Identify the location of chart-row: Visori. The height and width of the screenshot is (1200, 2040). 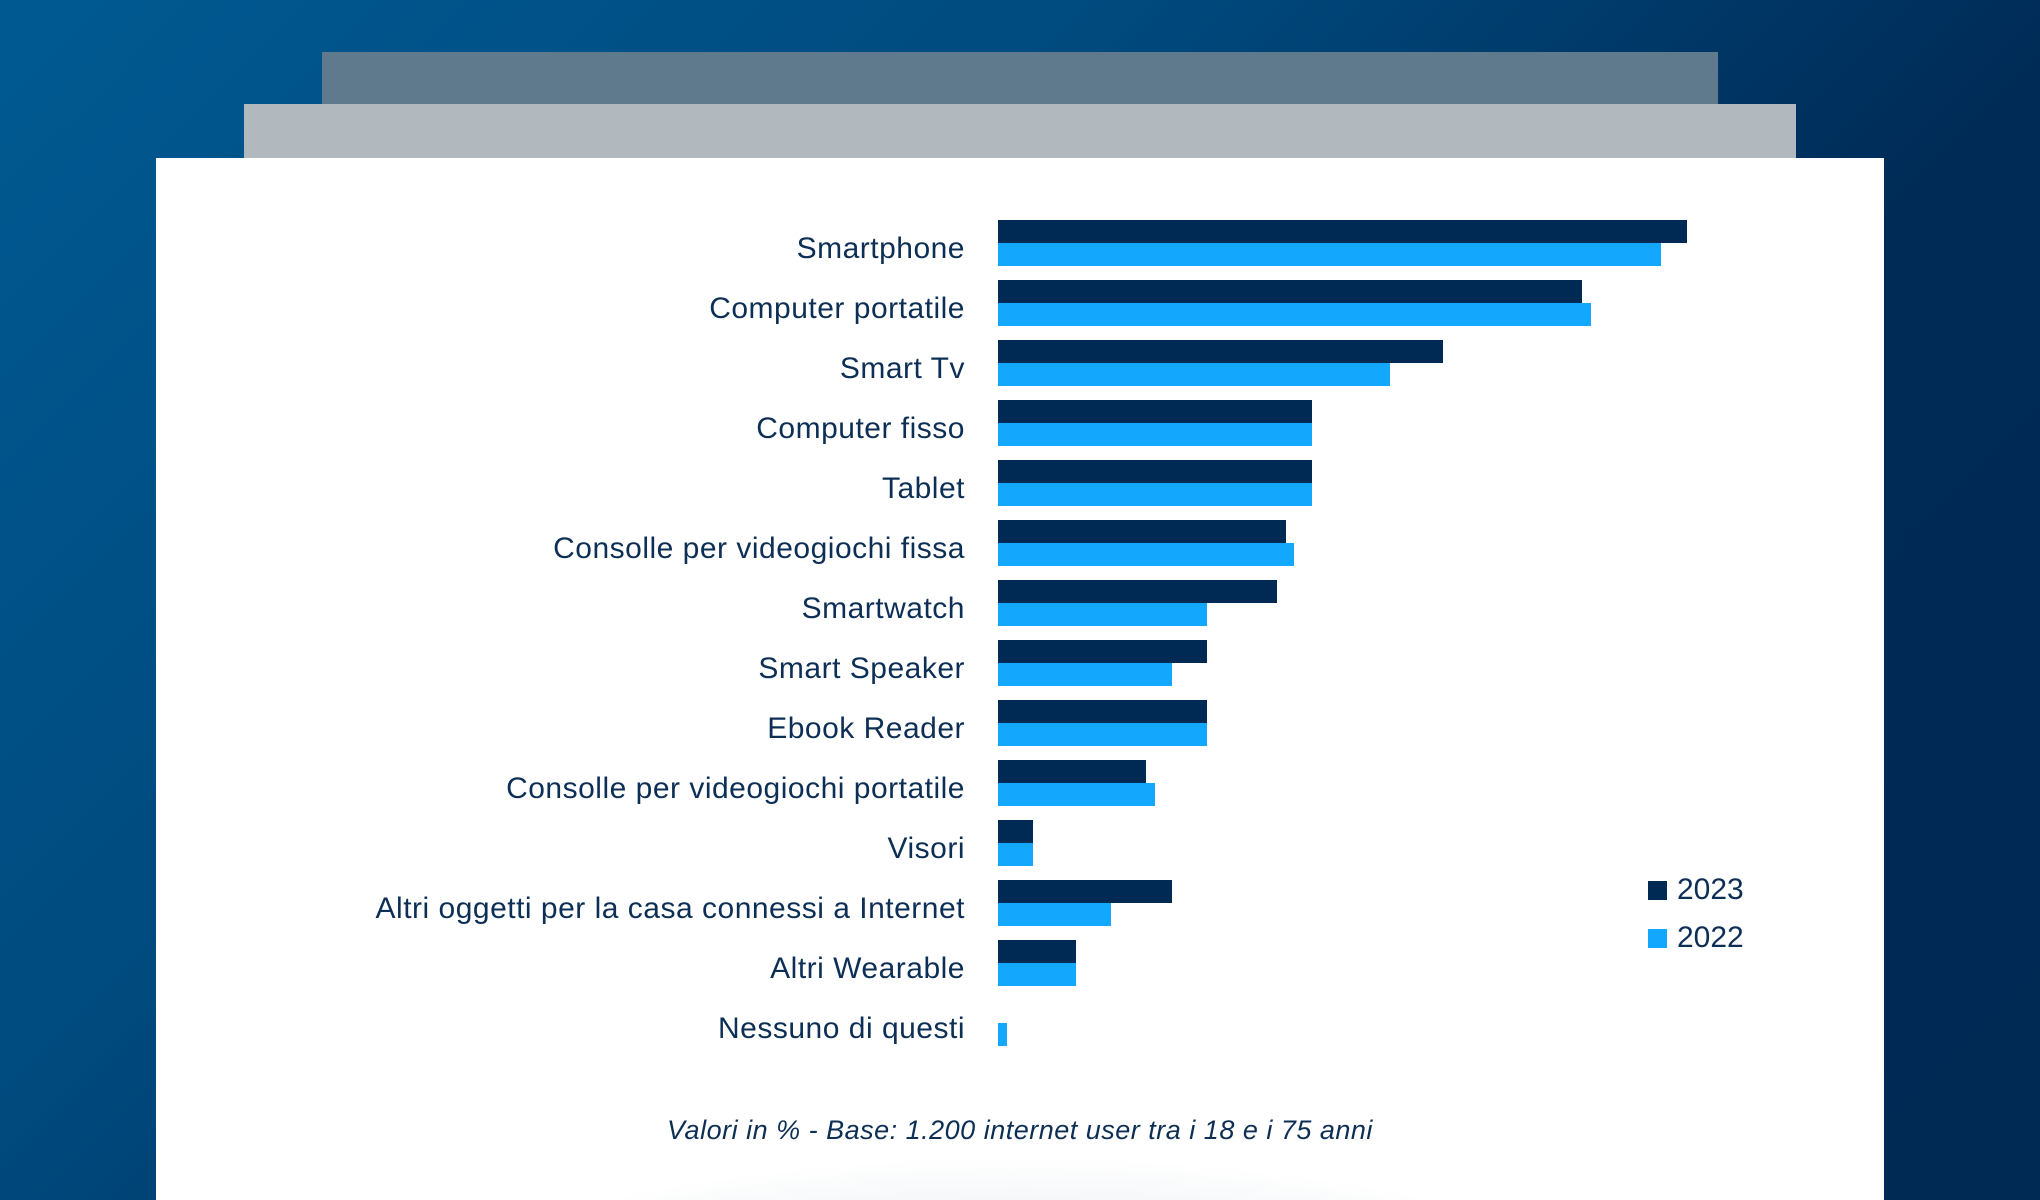
(1020, 850).